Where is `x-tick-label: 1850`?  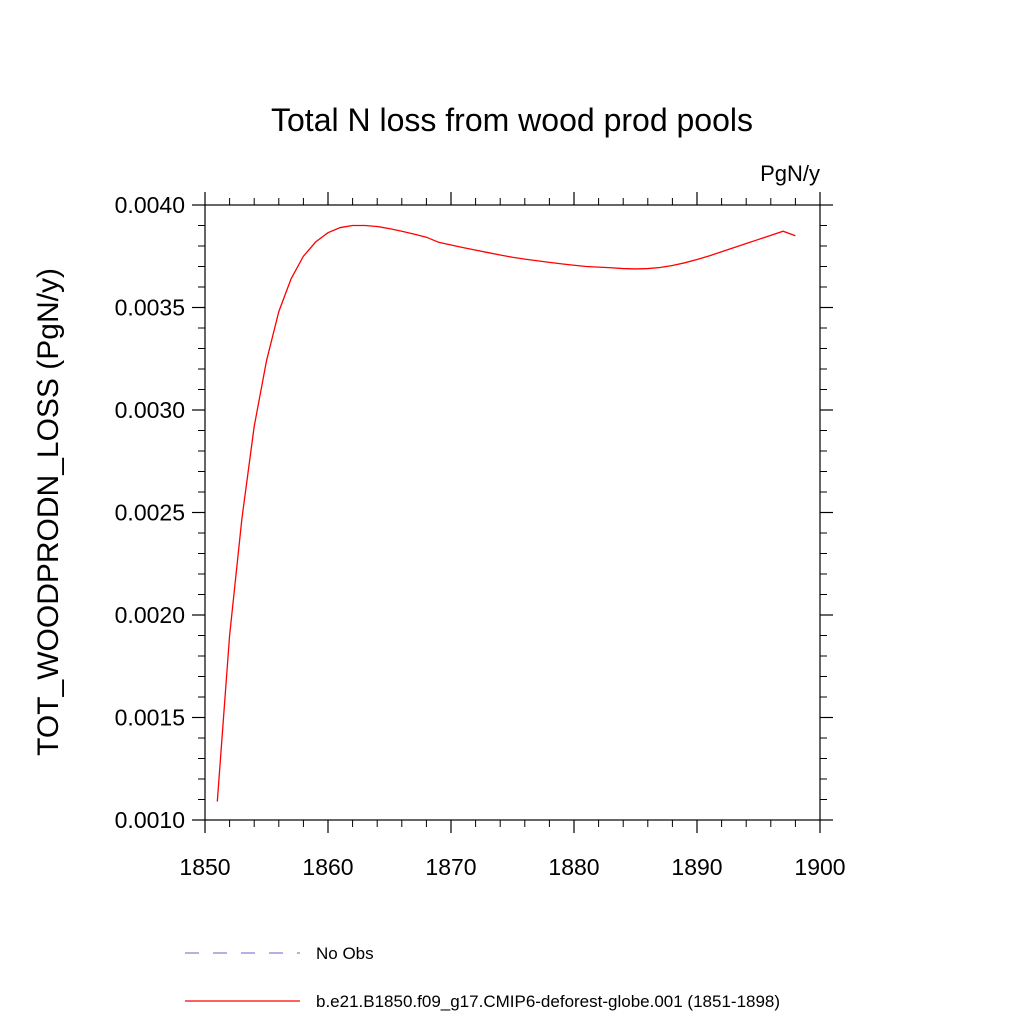
x-tick-label: 1850 is located at coordinates (204, 867).